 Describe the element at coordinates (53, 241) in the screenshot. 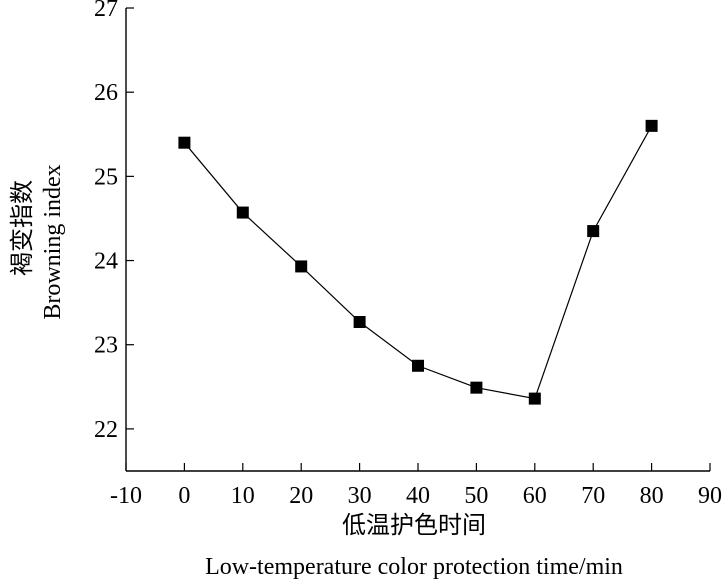

I see `y-axis-title-en: Browning index` at that location.